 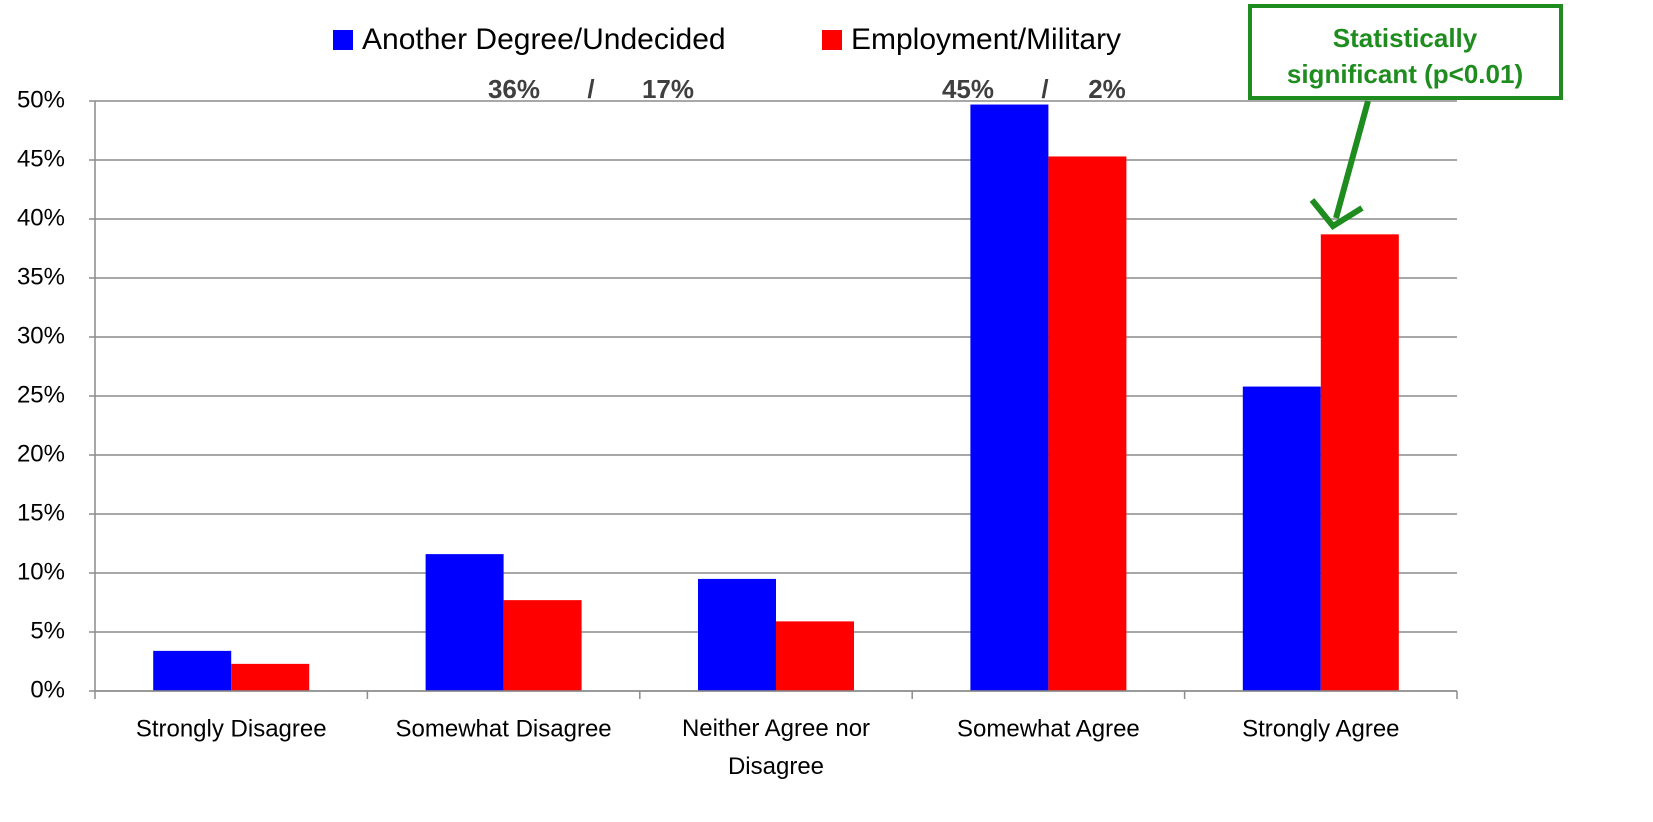 I want to click on annotation: 36%, so click(x=514, y=89).